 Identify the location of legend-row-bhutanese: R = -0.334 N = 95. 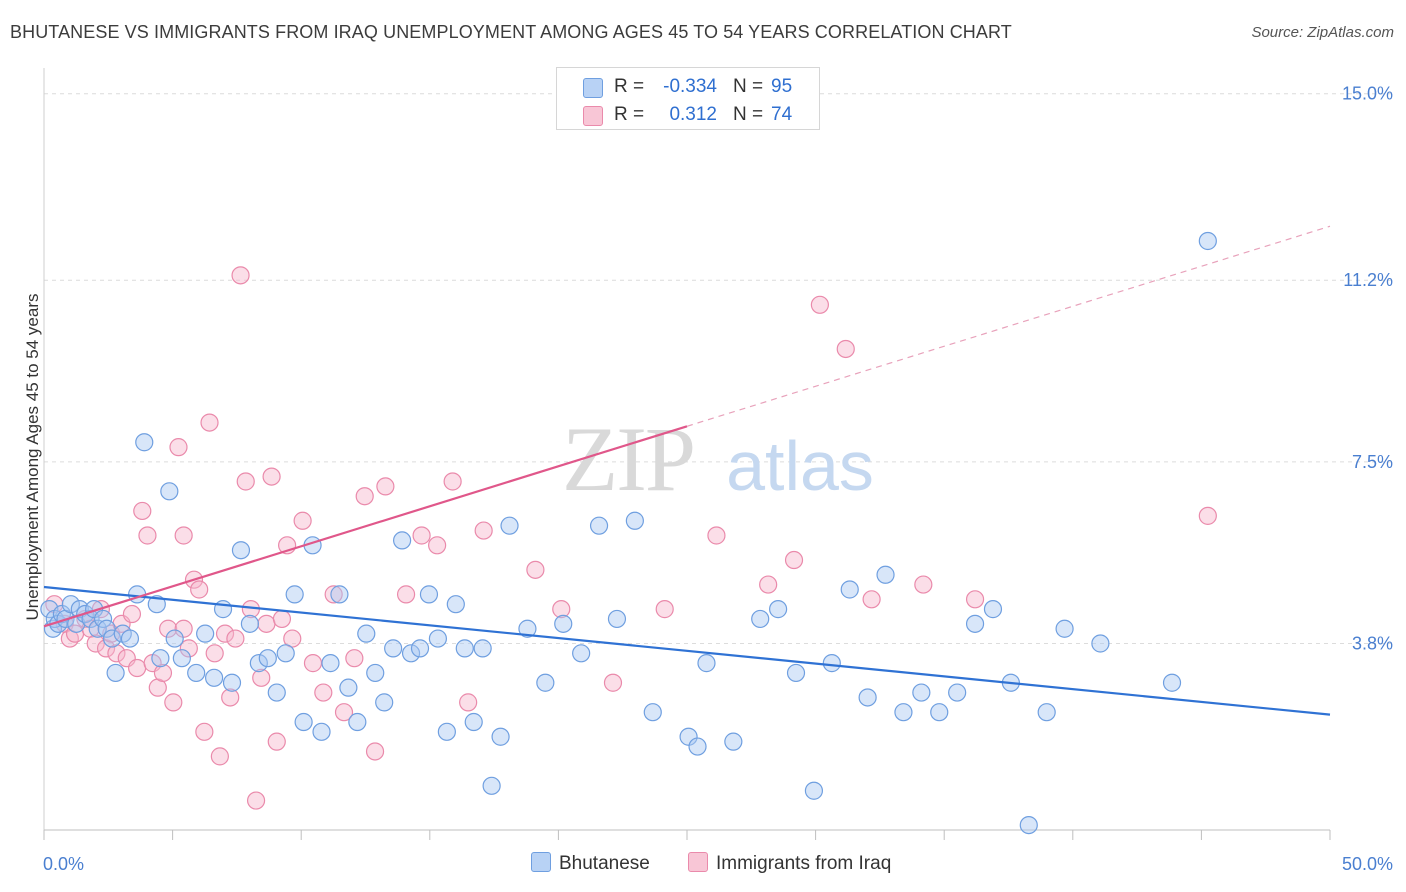
(688, 87).